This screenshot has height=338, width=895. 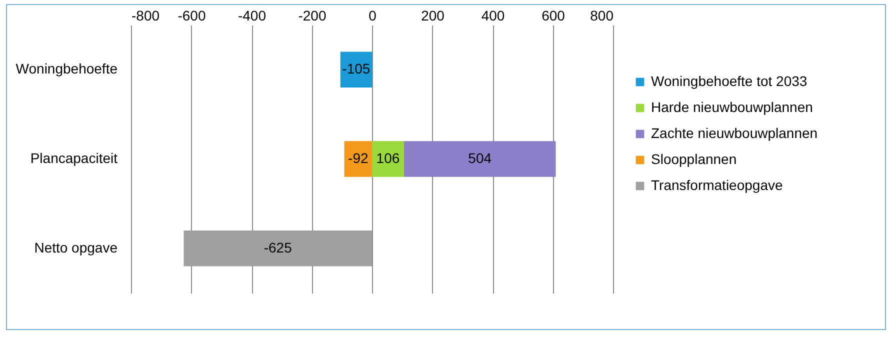 What do you see at coordinates (146, 16) in the screenshot?
I see `x-tick-label: -800` at bounding box center [146, 16].